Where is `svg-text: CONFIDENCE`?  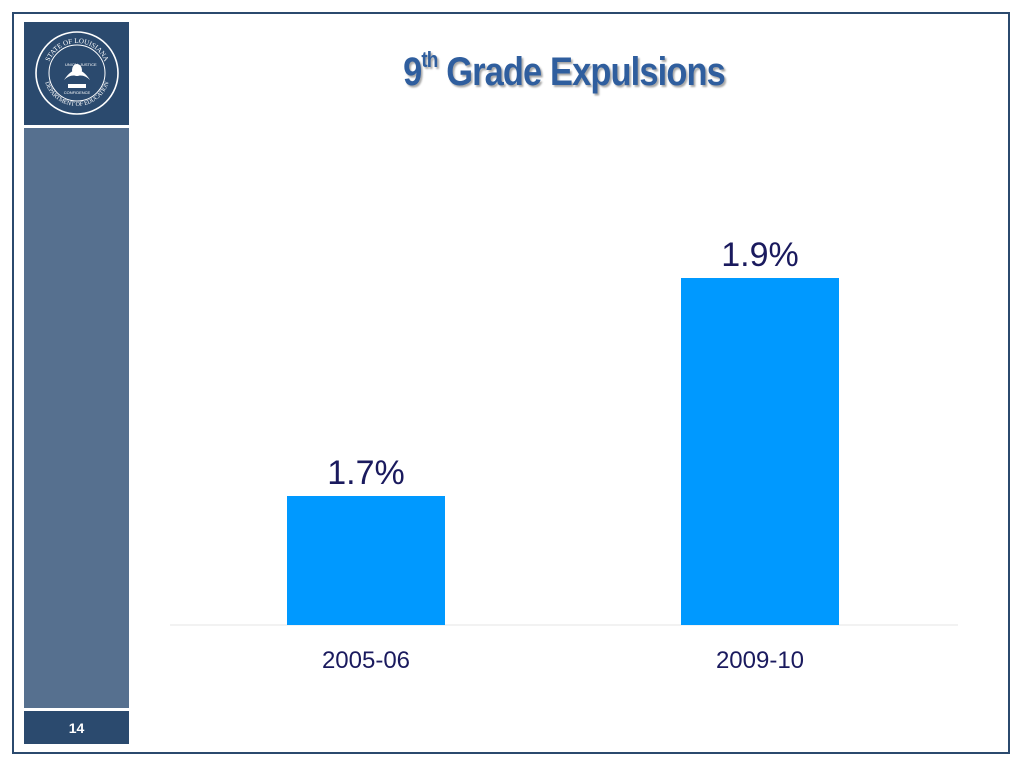 svg-text: CONFIDENCE is located at coordinates (77, 92).